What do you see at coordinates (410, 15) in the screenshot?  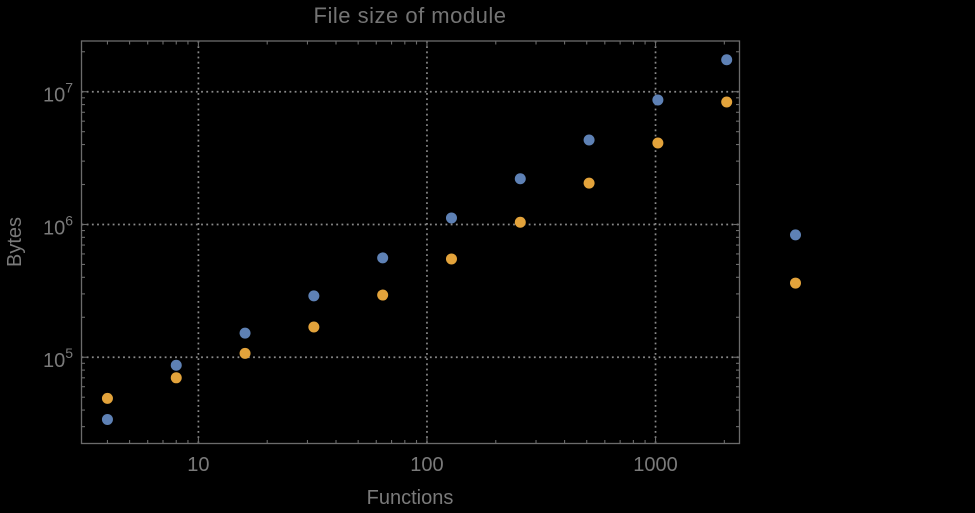 I see `chart-title: File size of module` at bounding box center [410, 15].